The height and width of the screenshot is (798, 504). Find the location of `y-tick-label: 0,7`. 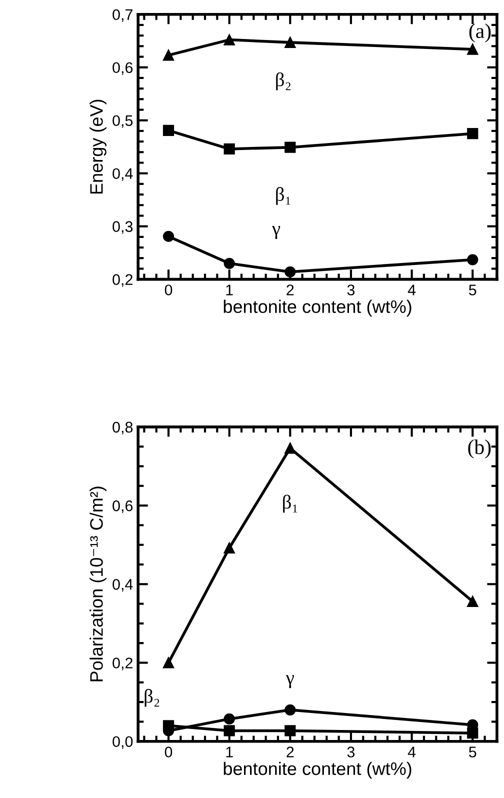

y-tick-label: 0,7 is located at coordinates (122, 15).